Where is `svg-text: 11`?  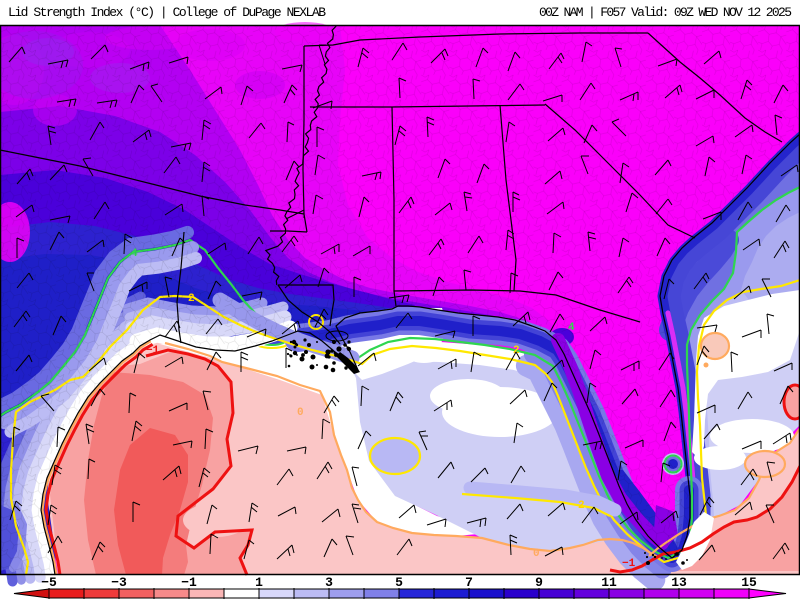 svg-text: 11 is located at coordinates (609, 582).